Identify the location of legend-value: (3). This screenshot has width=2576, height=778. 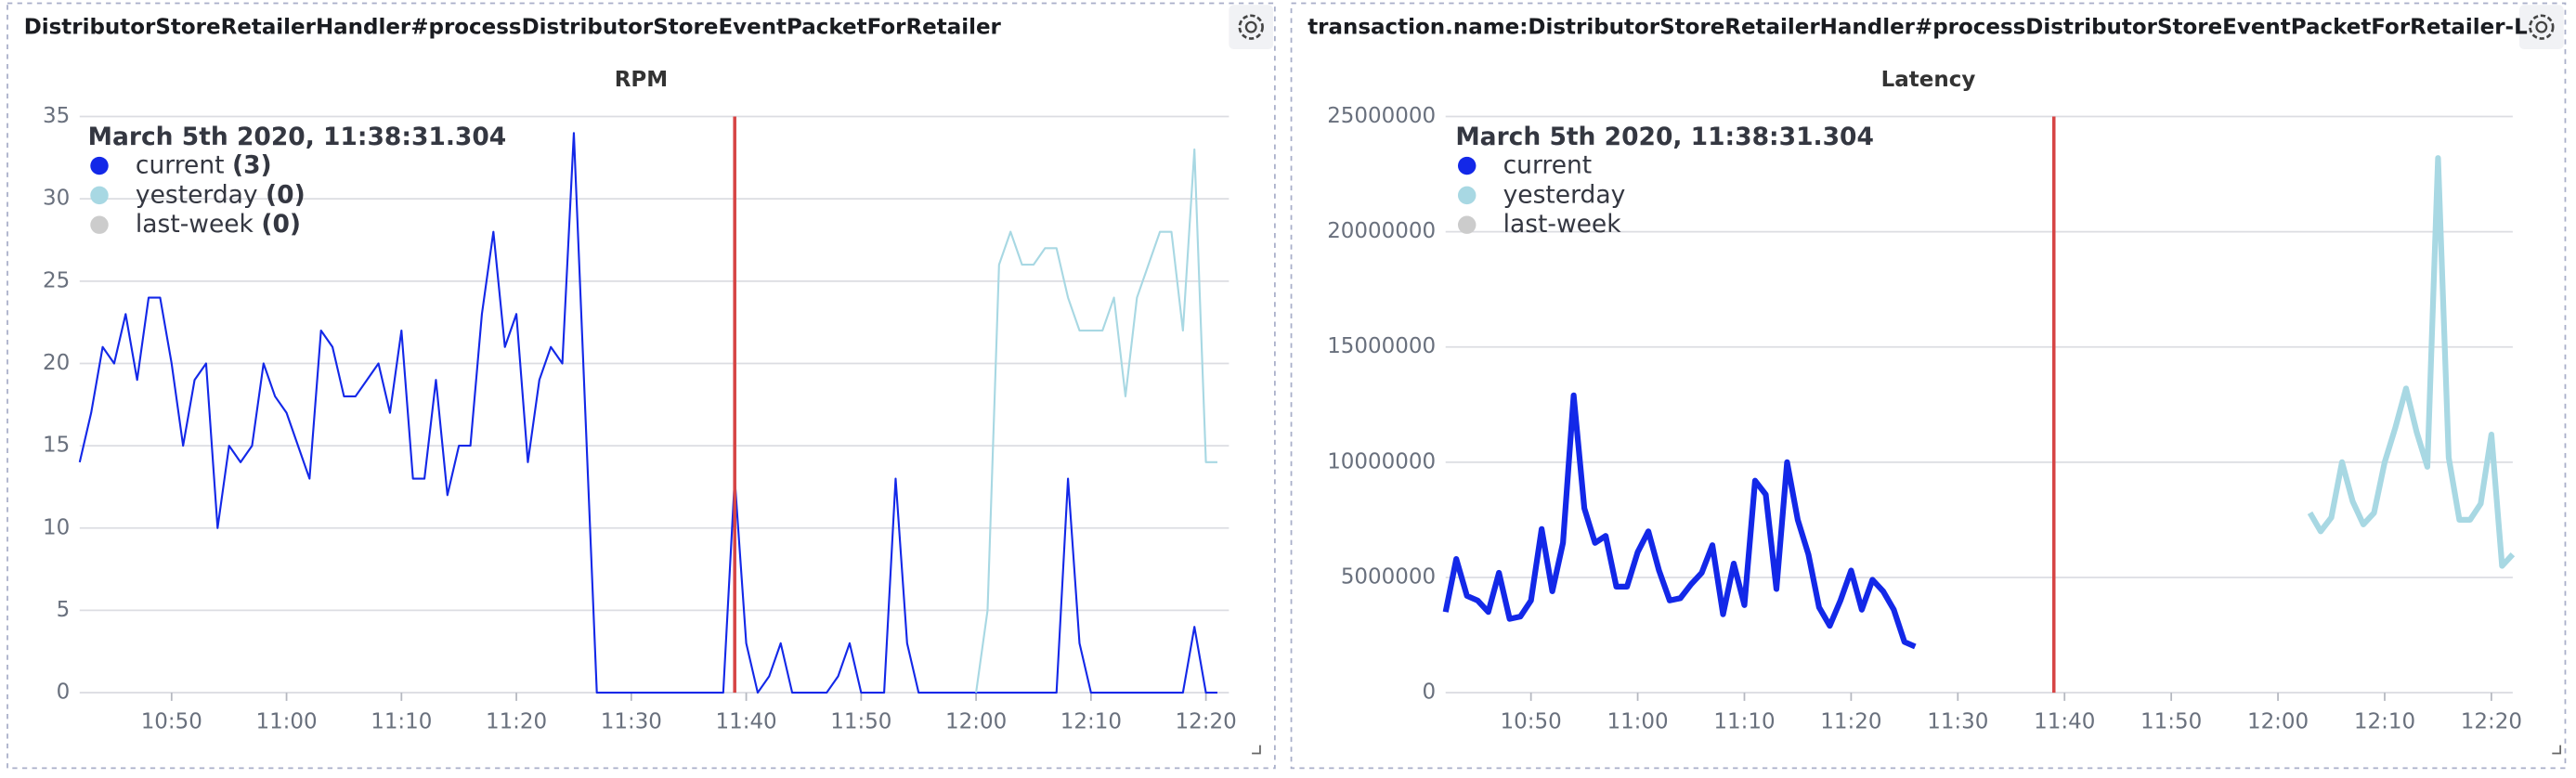
(252, 164).